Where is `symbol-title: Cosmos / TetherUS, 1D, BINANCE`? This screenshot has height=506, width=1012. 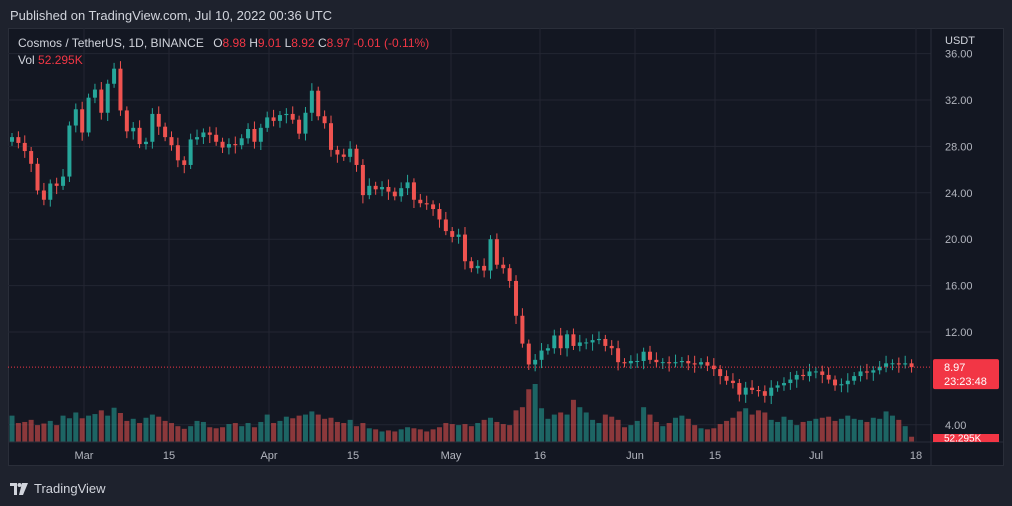
symbol-title: Cosmos / TetherUS, 1D, BINANCE is located at coordinates (111, 43).